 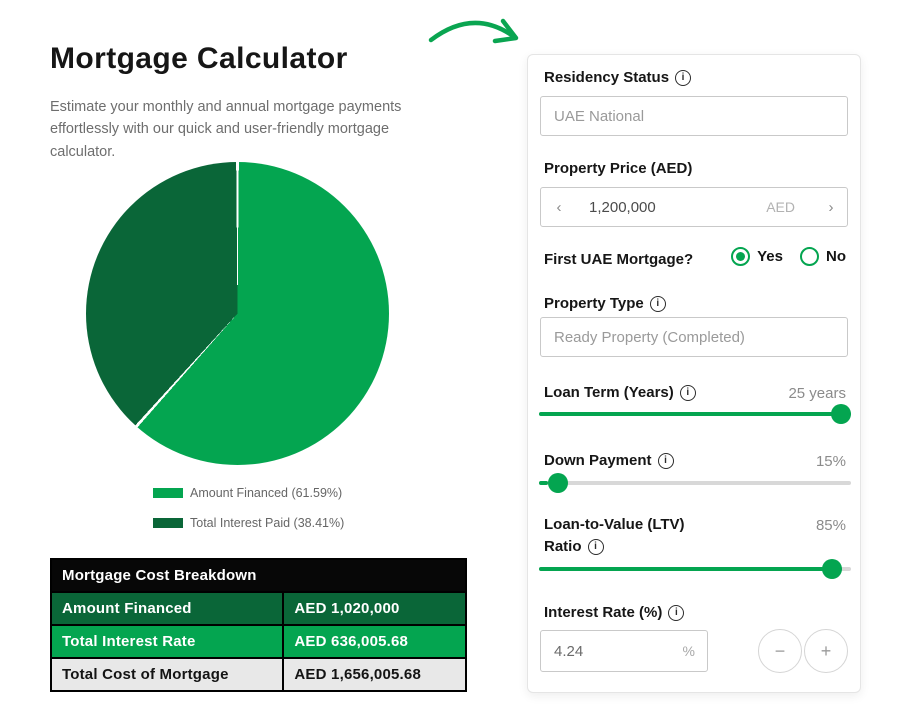 What do you see at coordinates (695, 483) in the screenshot?
I see `down-payment-slider` at bounding box center [695, 483].